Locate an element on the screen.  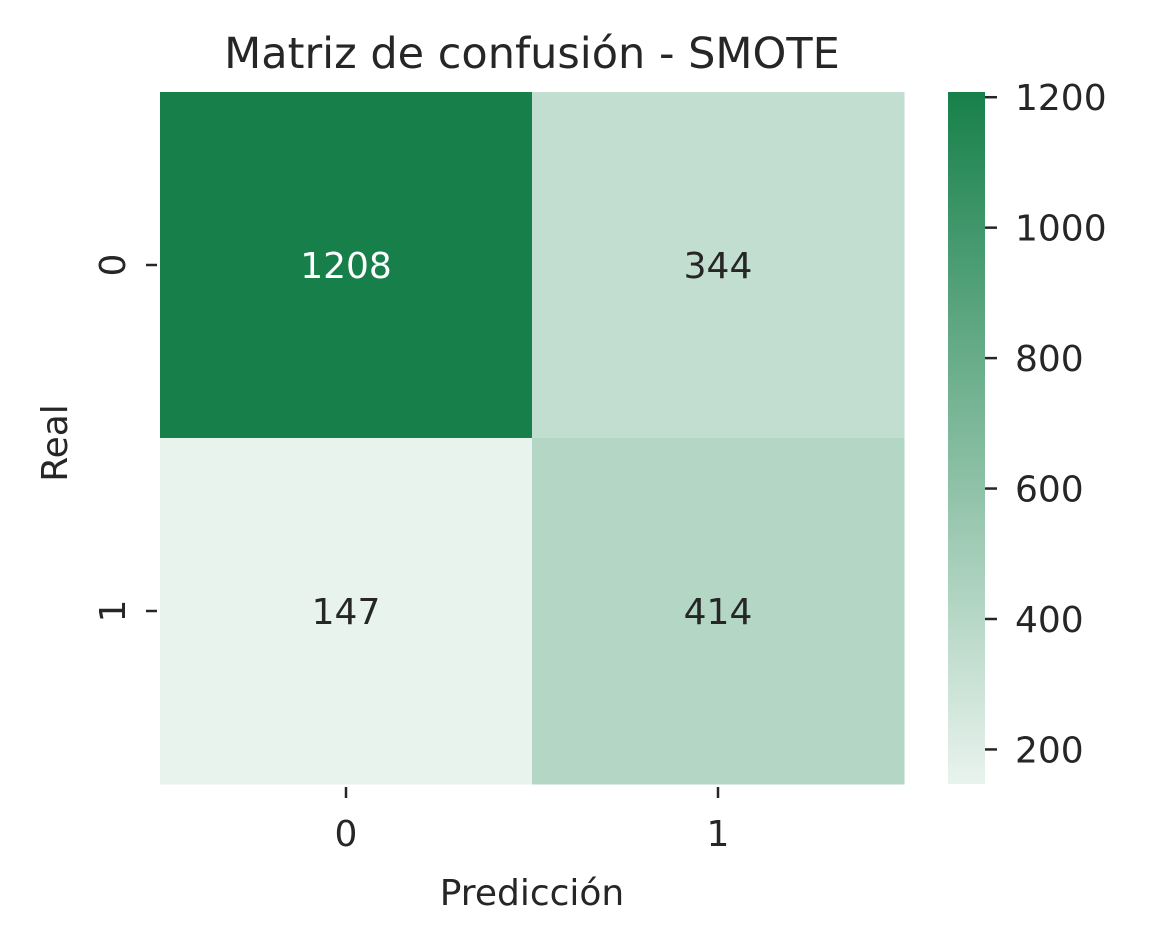
cell-value-label: 414 is located at coordinates (718, 612).